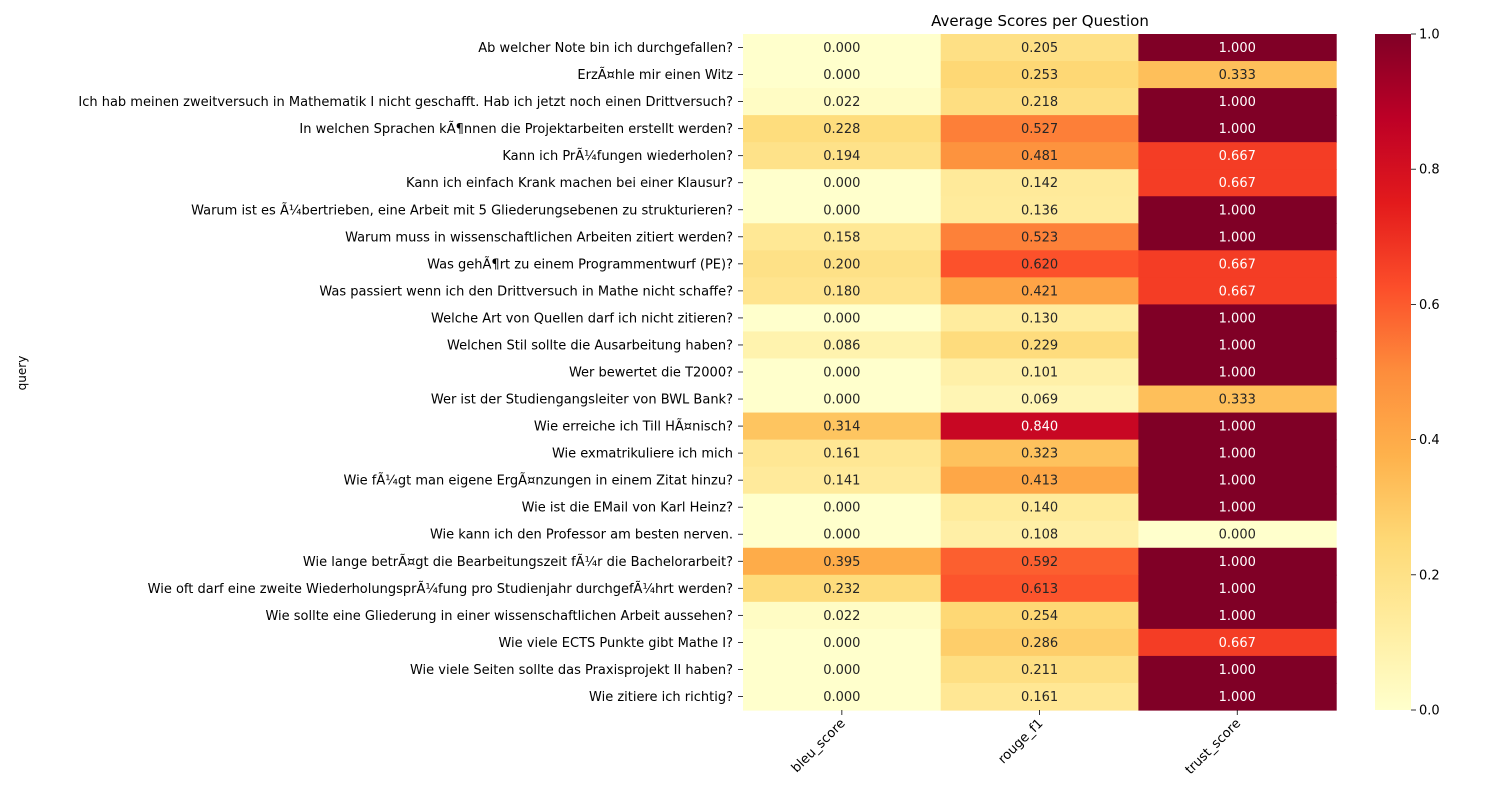 The image size is (1500, 800). I want to click on cell-value-label: 0.108, so click(1039, 535).